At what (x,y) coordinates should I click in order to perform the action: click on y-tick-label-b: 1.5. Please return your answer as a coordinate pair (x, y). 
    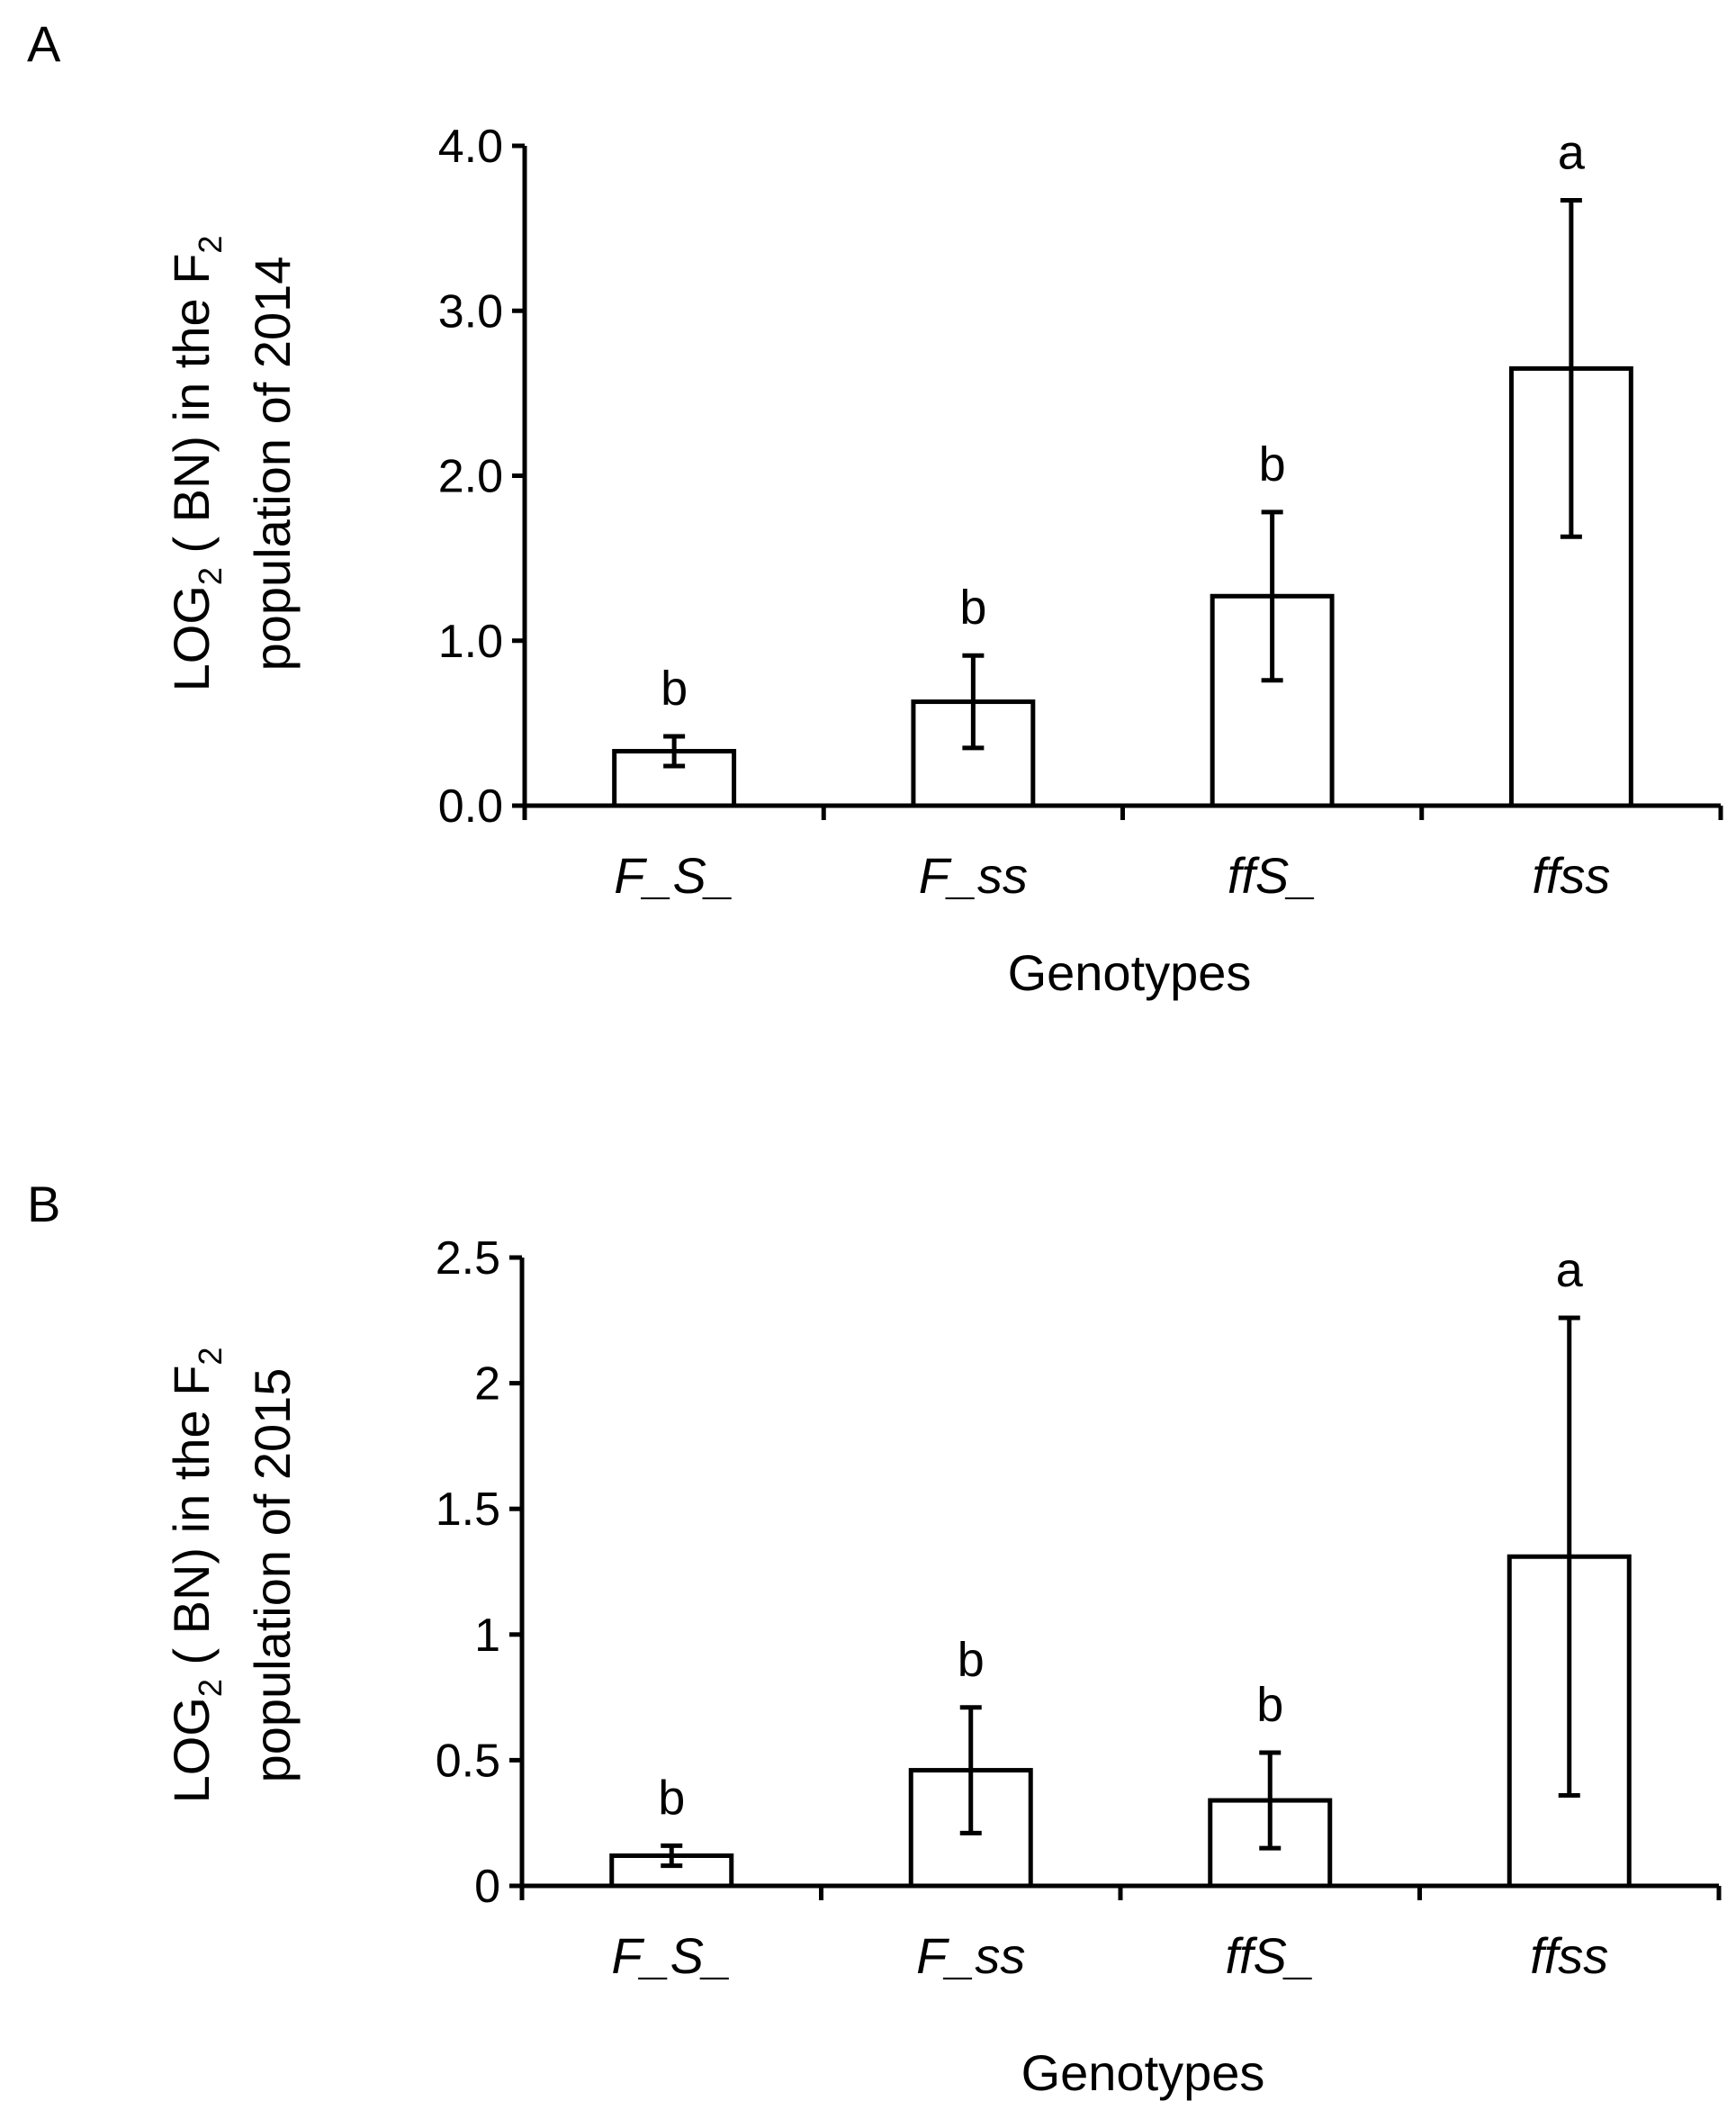
    Looking at the image, I should click on (468, 1509).